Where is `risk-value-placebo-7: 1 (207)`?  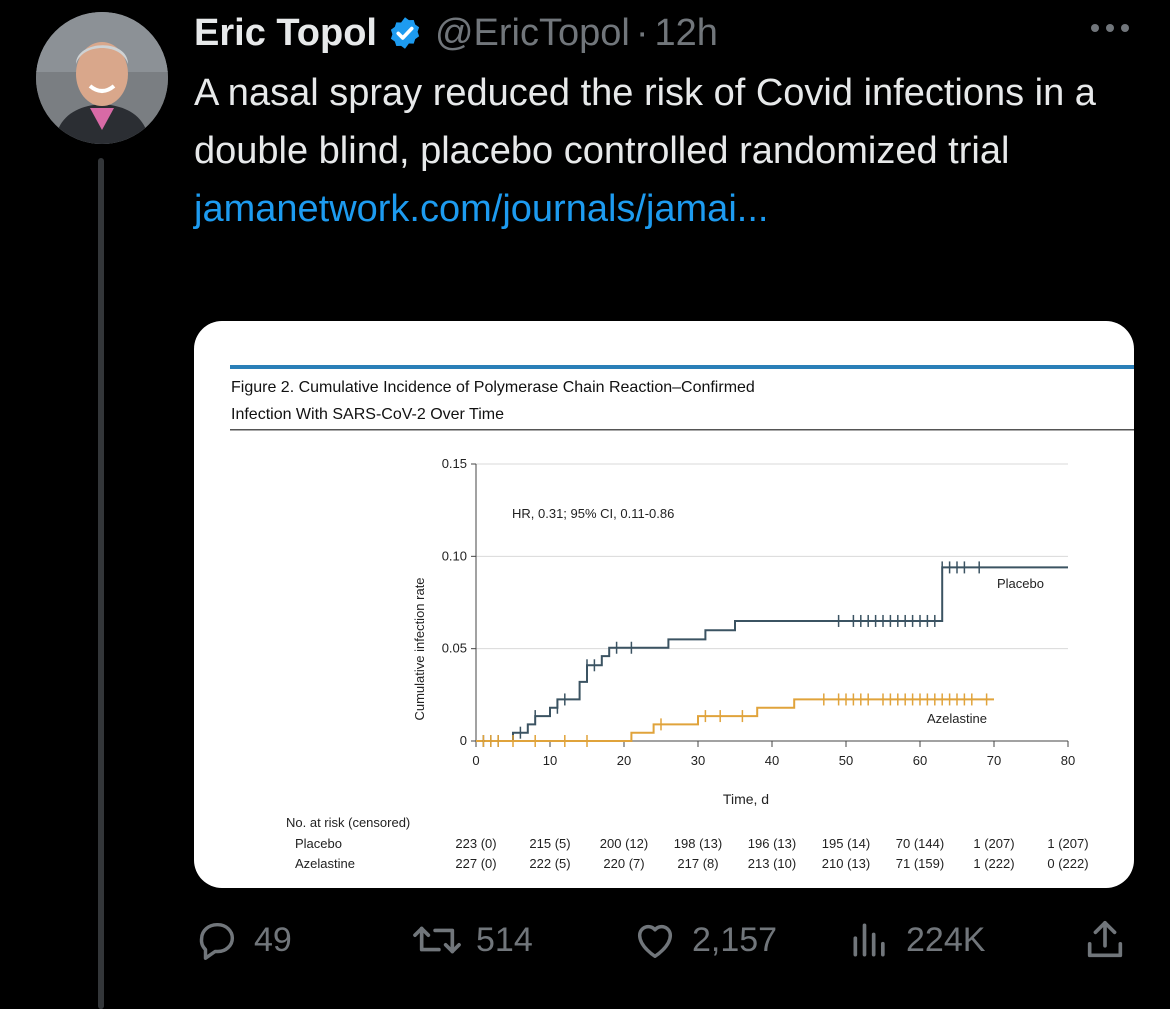
risk-value-placebo-7: 1 (207) is located at coordinates (993, 843).